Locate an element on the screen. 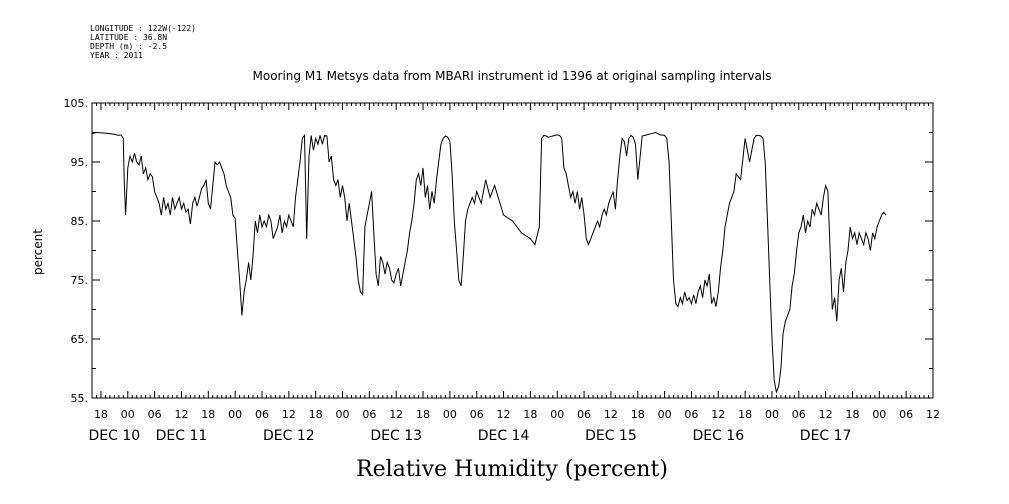 This screenshot has width=1009, height=504. x-axis-title: Relative Humidity (percent) is located at coordinates (512, 469).